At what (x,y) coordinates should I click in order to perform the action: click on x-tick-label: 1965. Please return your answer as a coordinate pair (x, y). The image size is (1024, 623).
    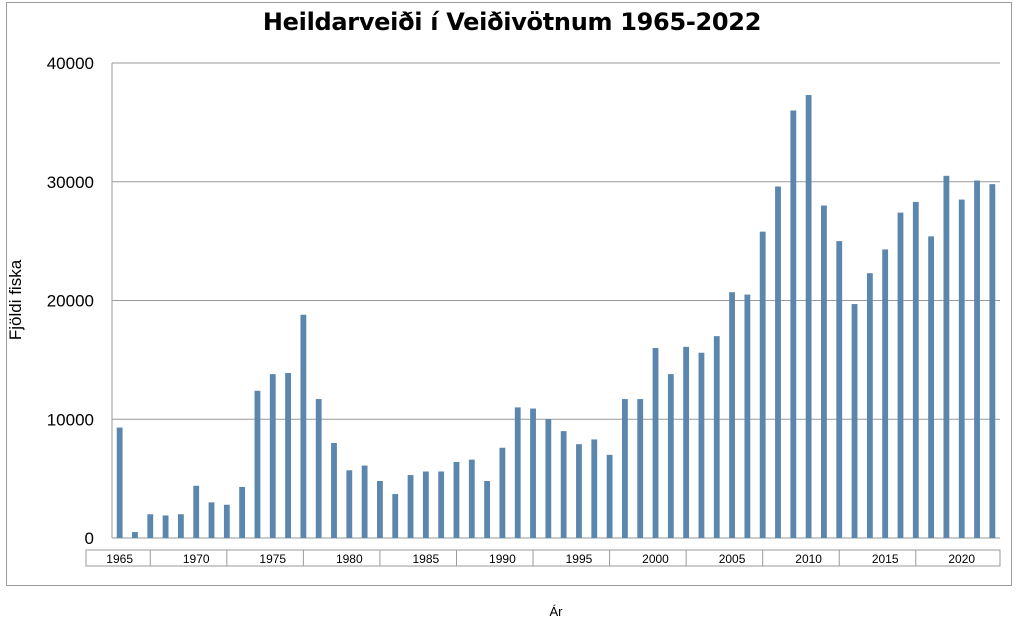
    Looking at the image, I should click on (119, 559).